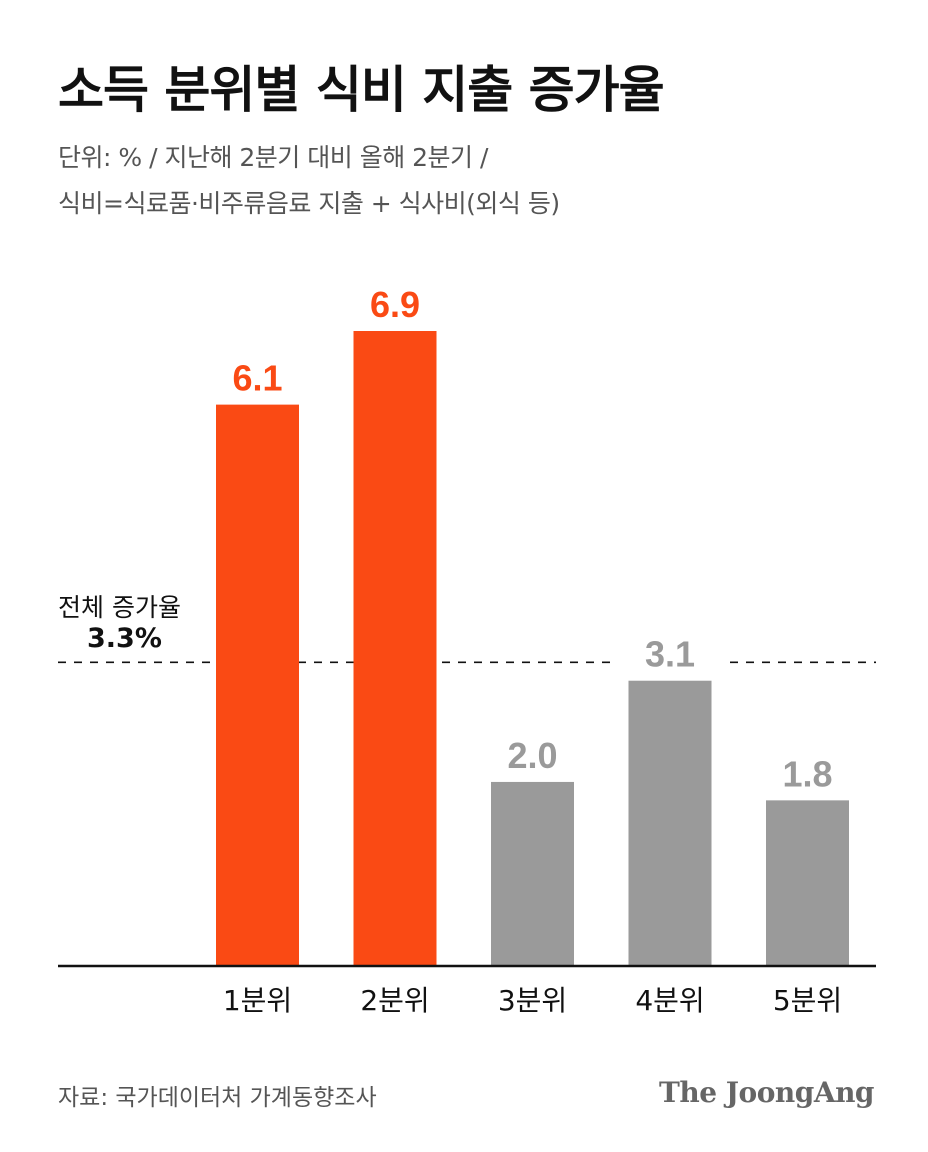 The height and width of the screenshot is (1152, 928). Describe the element at coordinates (119, 607) in the screenshot. I see `reference-line-label: 전체 증가율` at that location.